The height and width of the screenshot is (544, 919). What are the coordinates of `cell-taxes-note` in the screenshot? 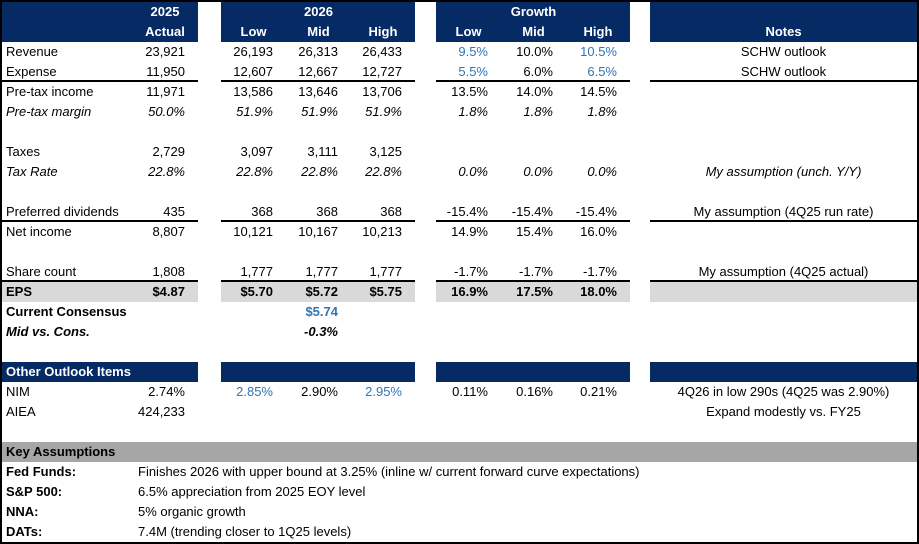 It's located at (783, 152).